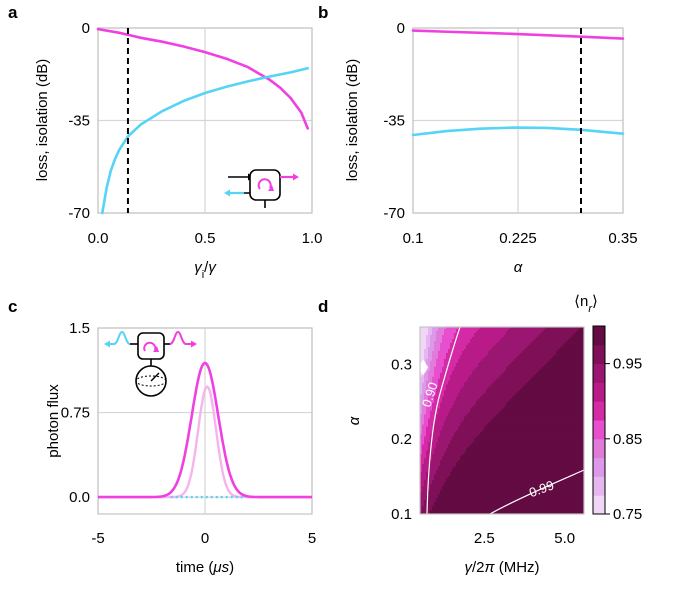 This screenshot has width=675, height=600. What do you see at coordinates (79, 328) in the screenshot?
I see `panel-c-ytick: 1.5` at bounding box center [79, 328].